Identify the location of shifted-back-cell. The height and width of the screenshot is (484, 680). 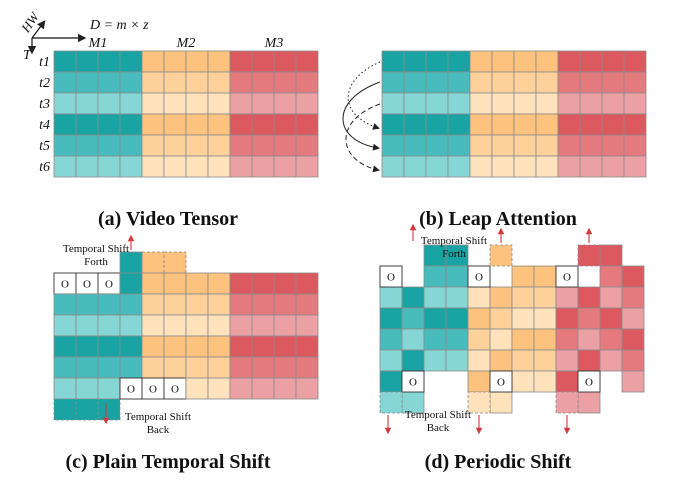
(153, 283).